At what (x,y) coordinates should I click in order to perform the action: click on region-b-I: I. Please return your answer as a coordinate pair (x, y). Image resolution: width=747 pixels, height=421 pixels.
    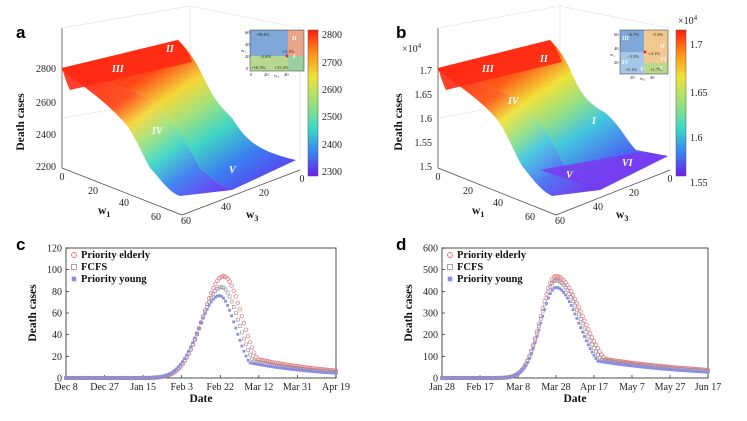
    Looking at the image, I should click on (594, 121).